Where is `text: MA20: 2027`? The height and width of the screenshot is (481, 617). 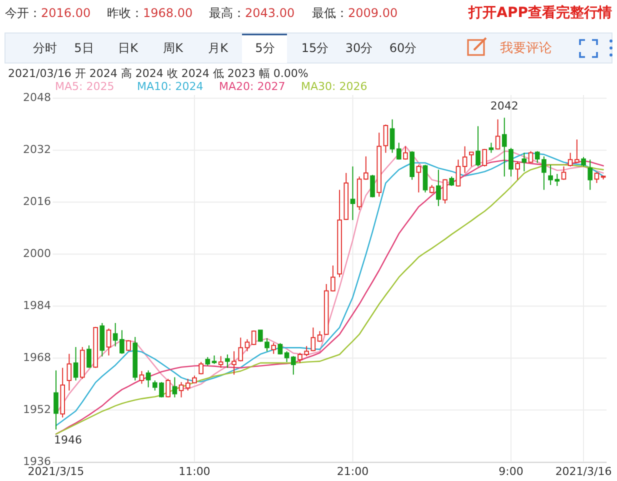
text: MA20: 2027 is located at coordinates (252, 86).